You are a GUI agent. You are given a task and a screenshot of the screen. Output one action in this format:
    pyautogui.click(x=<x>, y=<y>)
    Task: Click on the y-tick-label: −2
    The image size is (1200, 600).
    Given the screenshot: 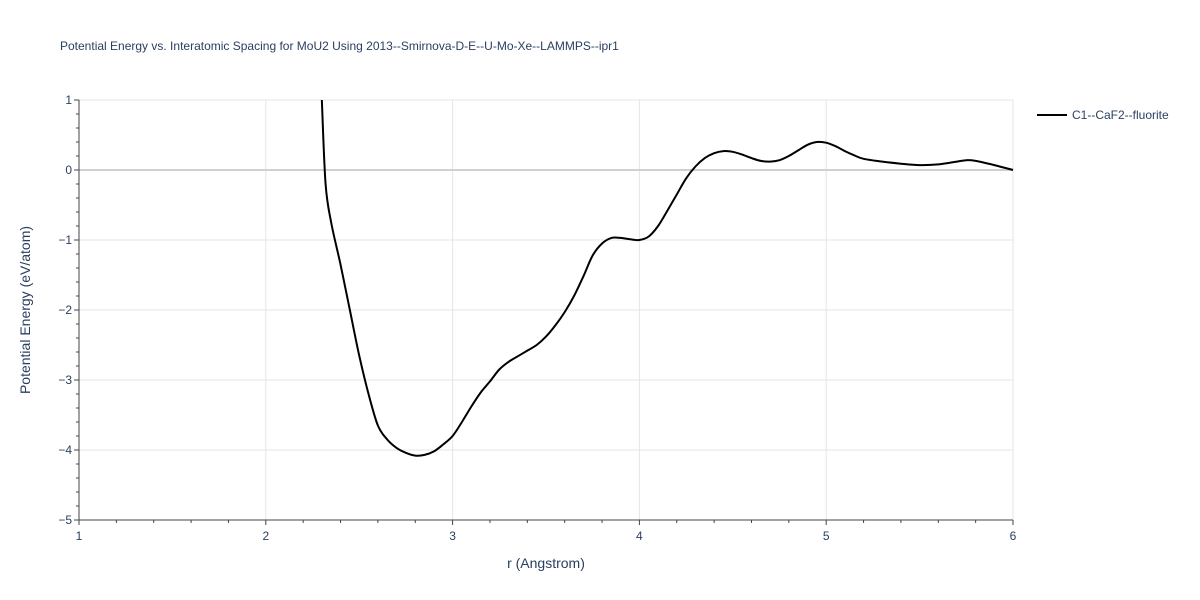 What is the action you would take?
    pyautogui.click(x=65, y=310)
    